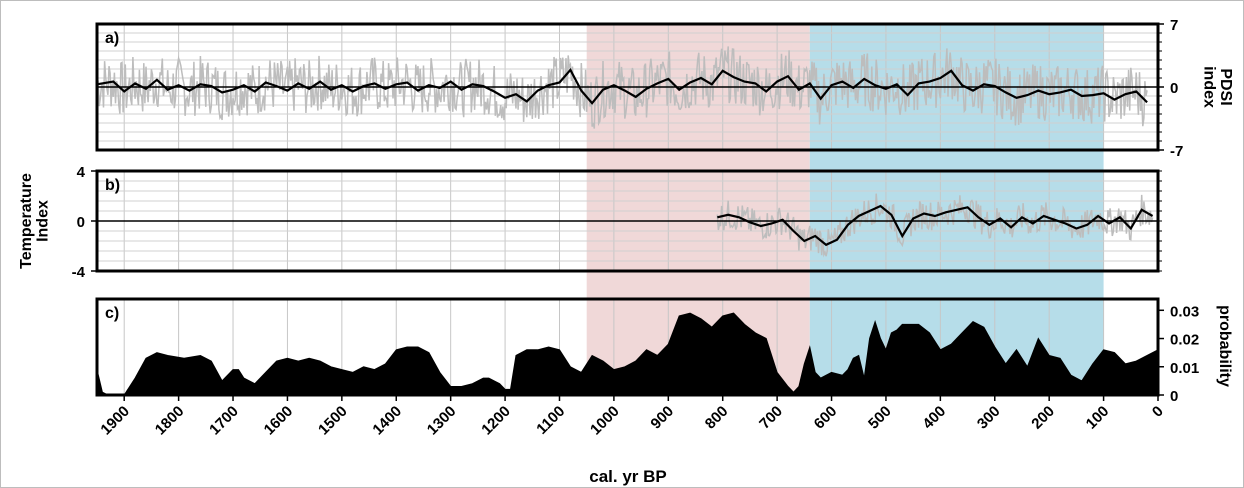  I want to click on x-axis-label: cal. yr BP, so click(628, 476).